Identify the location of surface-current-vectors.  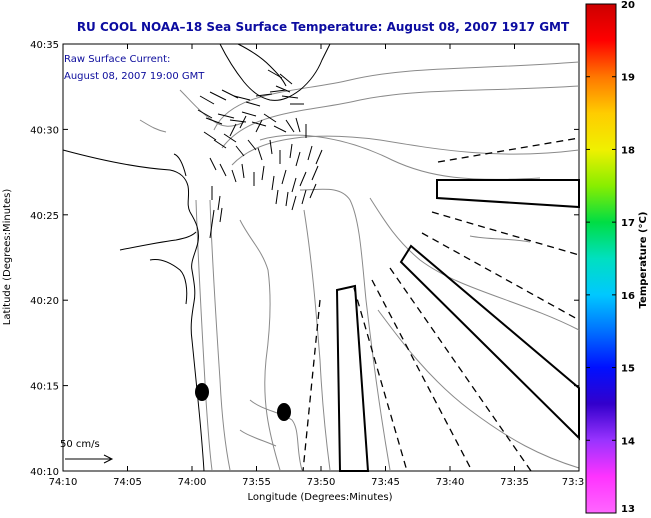
(260, 154).